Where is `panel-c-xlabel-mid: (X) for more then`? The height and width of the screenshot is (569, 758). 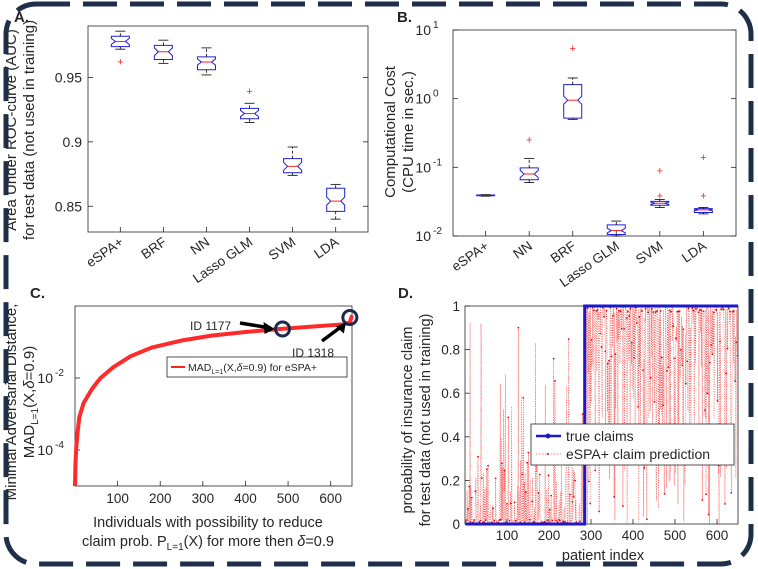
panel-c-xlabel-mid: (X) for more then is located at coordinates (241, 542).